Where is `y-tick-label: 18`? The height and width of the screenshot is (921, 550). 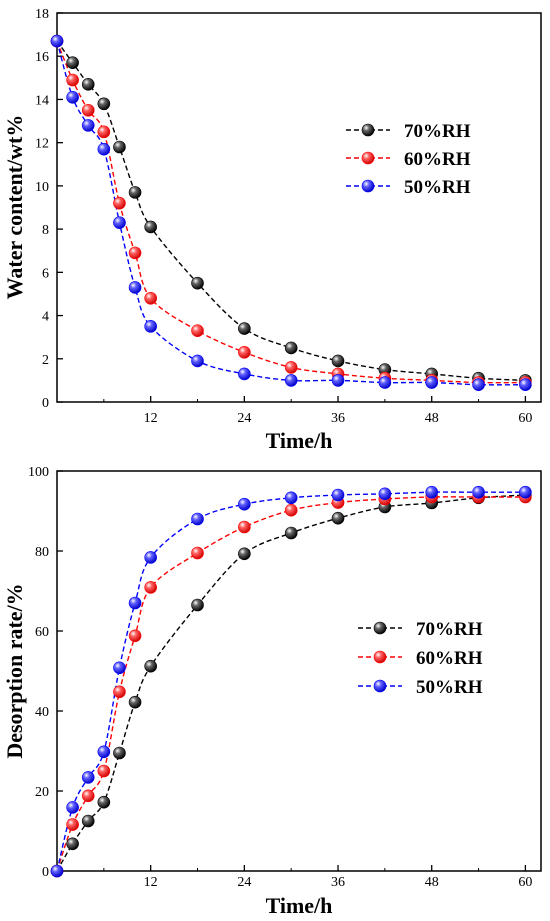
y-tick-label: 18 is located at coordinates (42, 14).